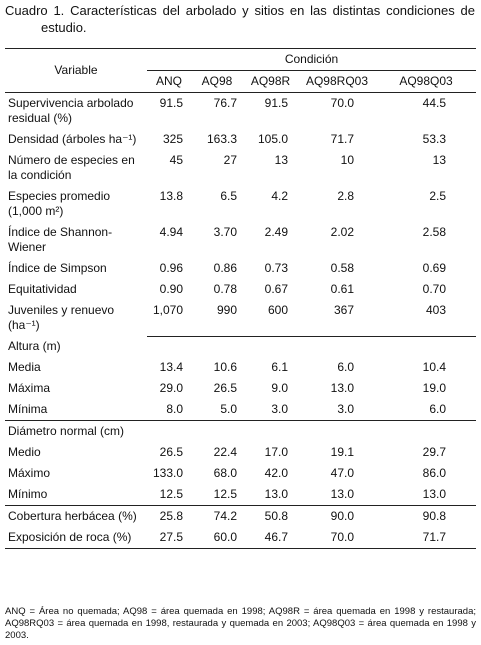  What do you see at coordinates (434, 388) in the screenshot?
I see `cell-value: 19.0` at bounding box center [434, 388].